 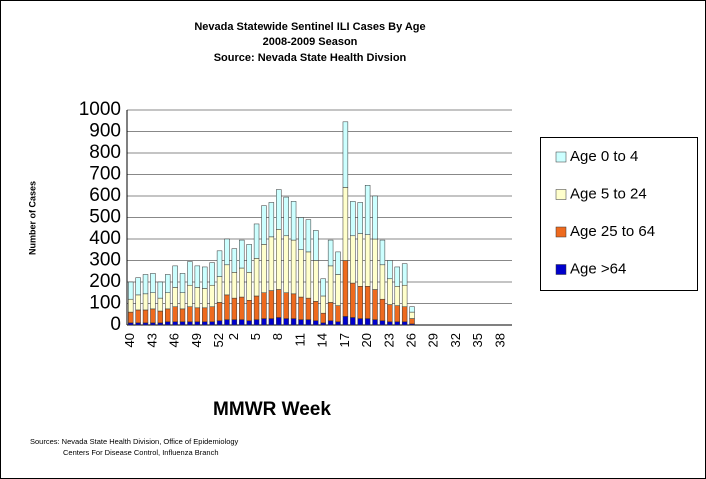 I want to click on x-tick-label: 2, so click(x=233, y=336).